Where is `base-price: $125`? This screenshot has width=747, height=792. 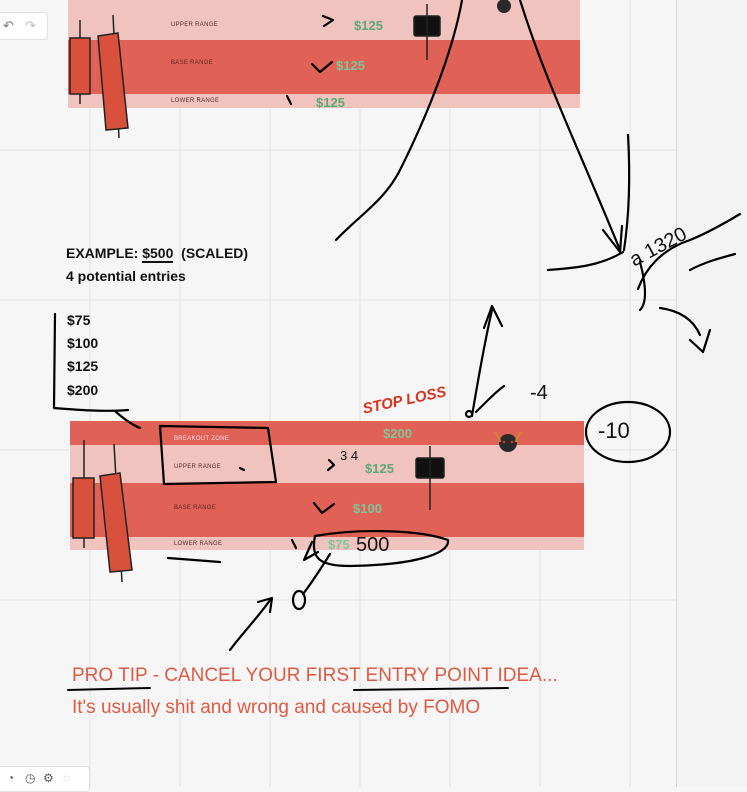 base-price: $125 is located at coordinates (350, 65).